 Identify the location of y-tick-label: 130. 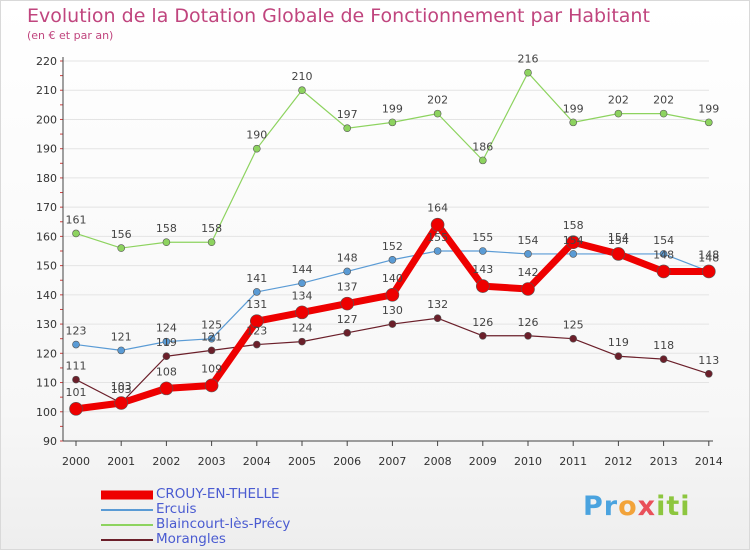
(46, 324).